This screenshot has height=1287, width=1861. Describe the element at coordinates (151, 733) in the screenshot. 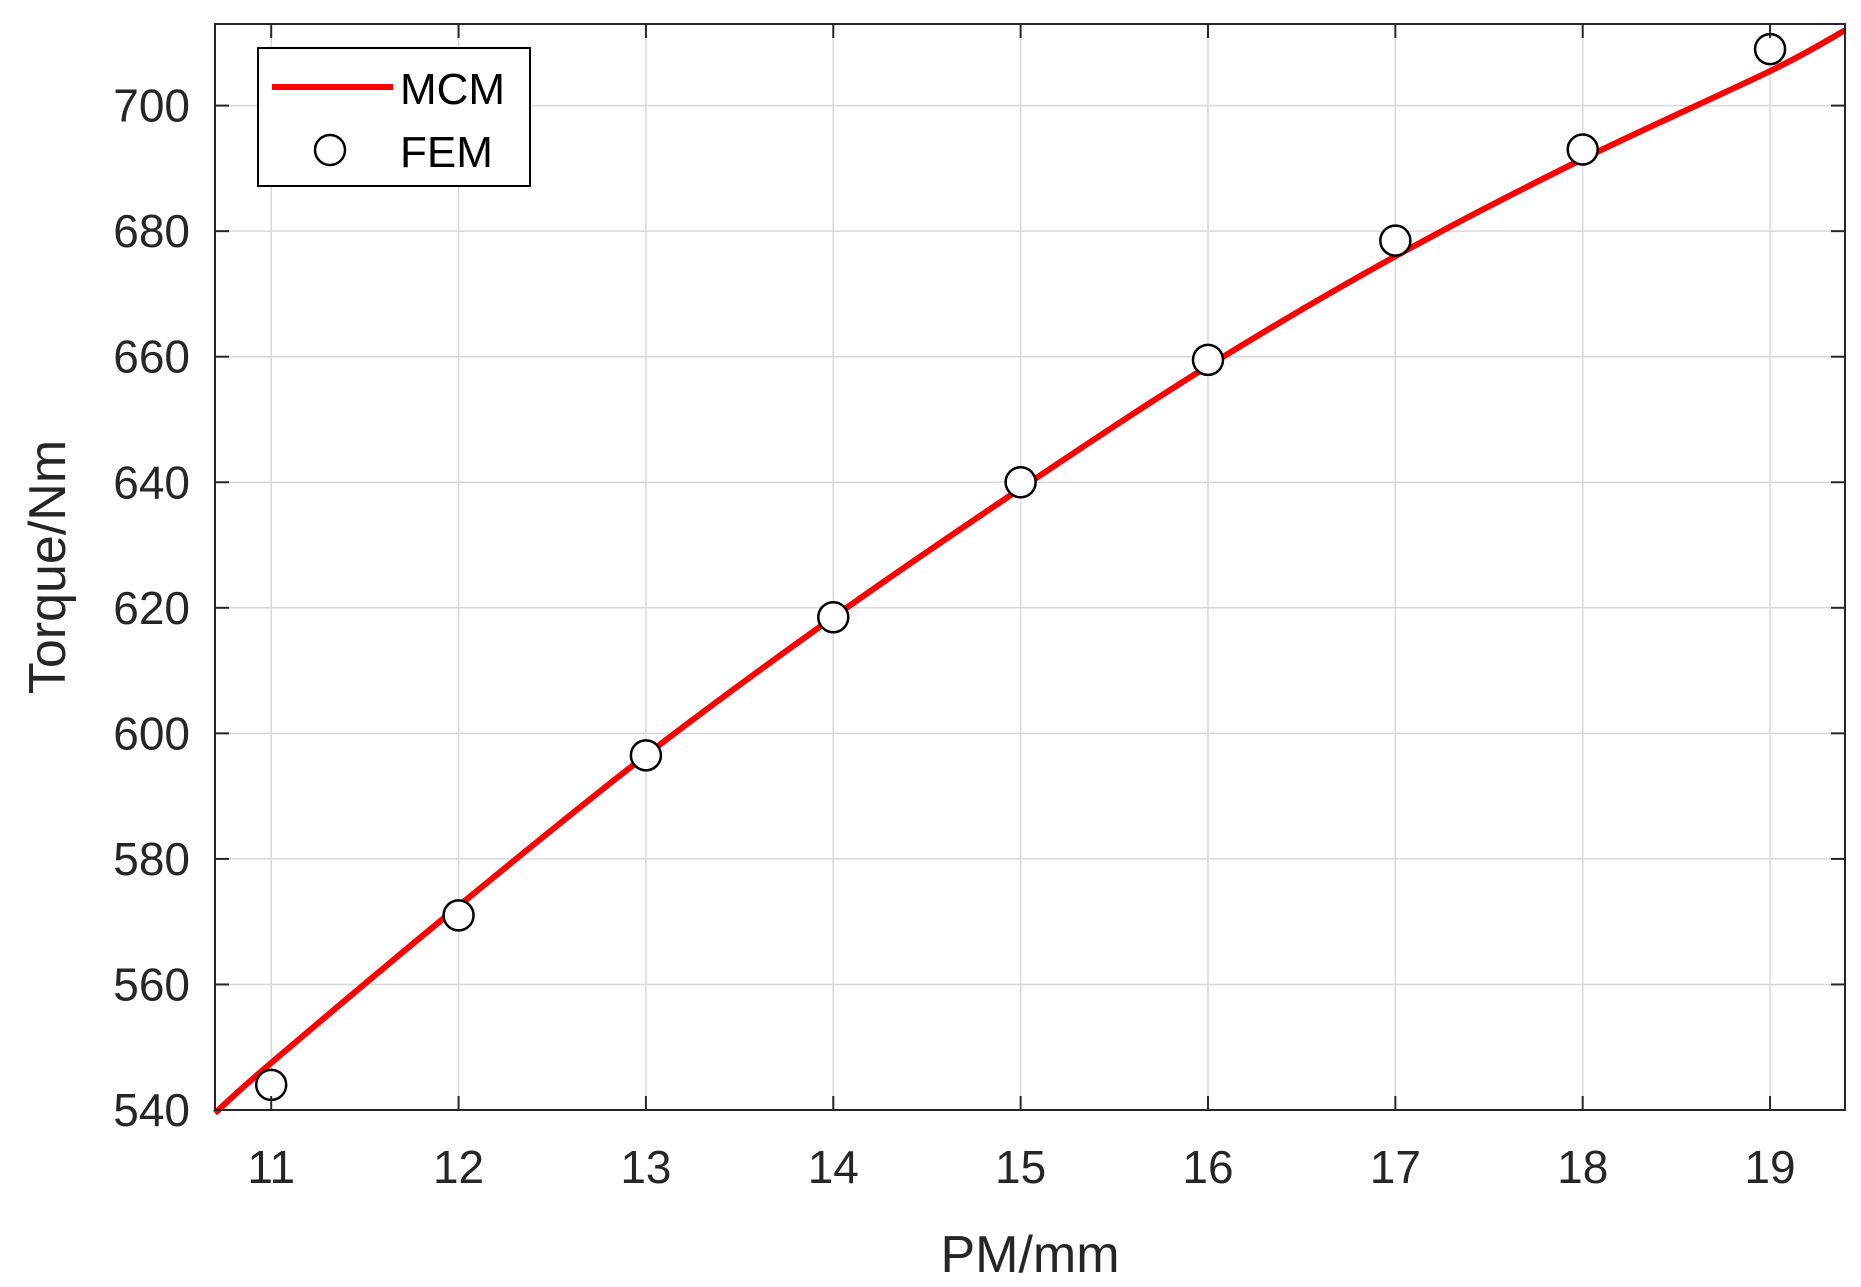

I see `y-tick-label: 600` at that location.